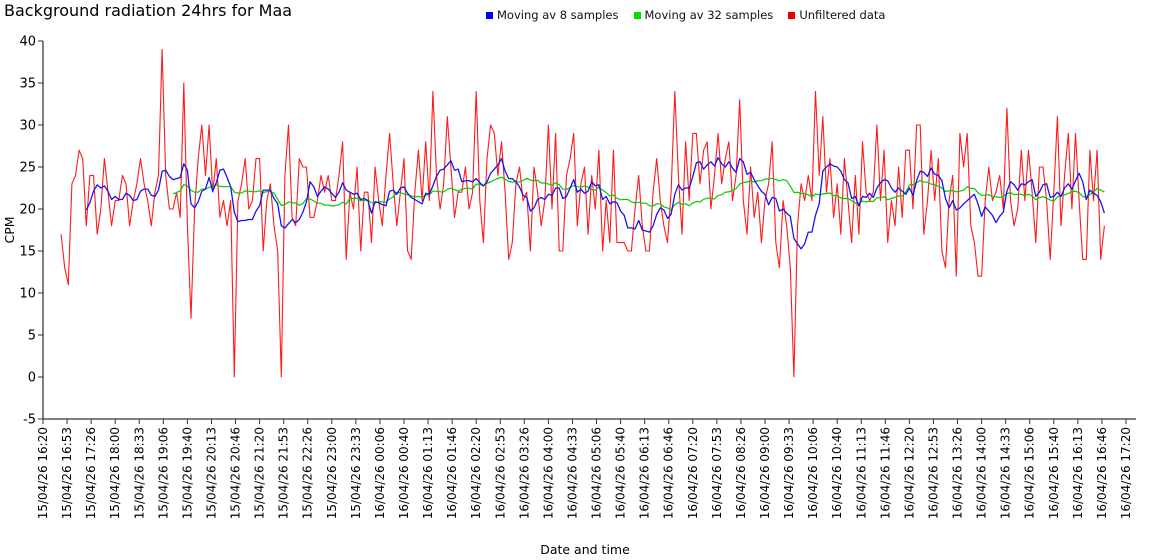 The width and height of the screenshot is (1150, 560). What do you see at coordinates (91, 473) in the screenshot?
I see `x-tick-label: 15/04/26 17:26` at bounding box center [91, 473].